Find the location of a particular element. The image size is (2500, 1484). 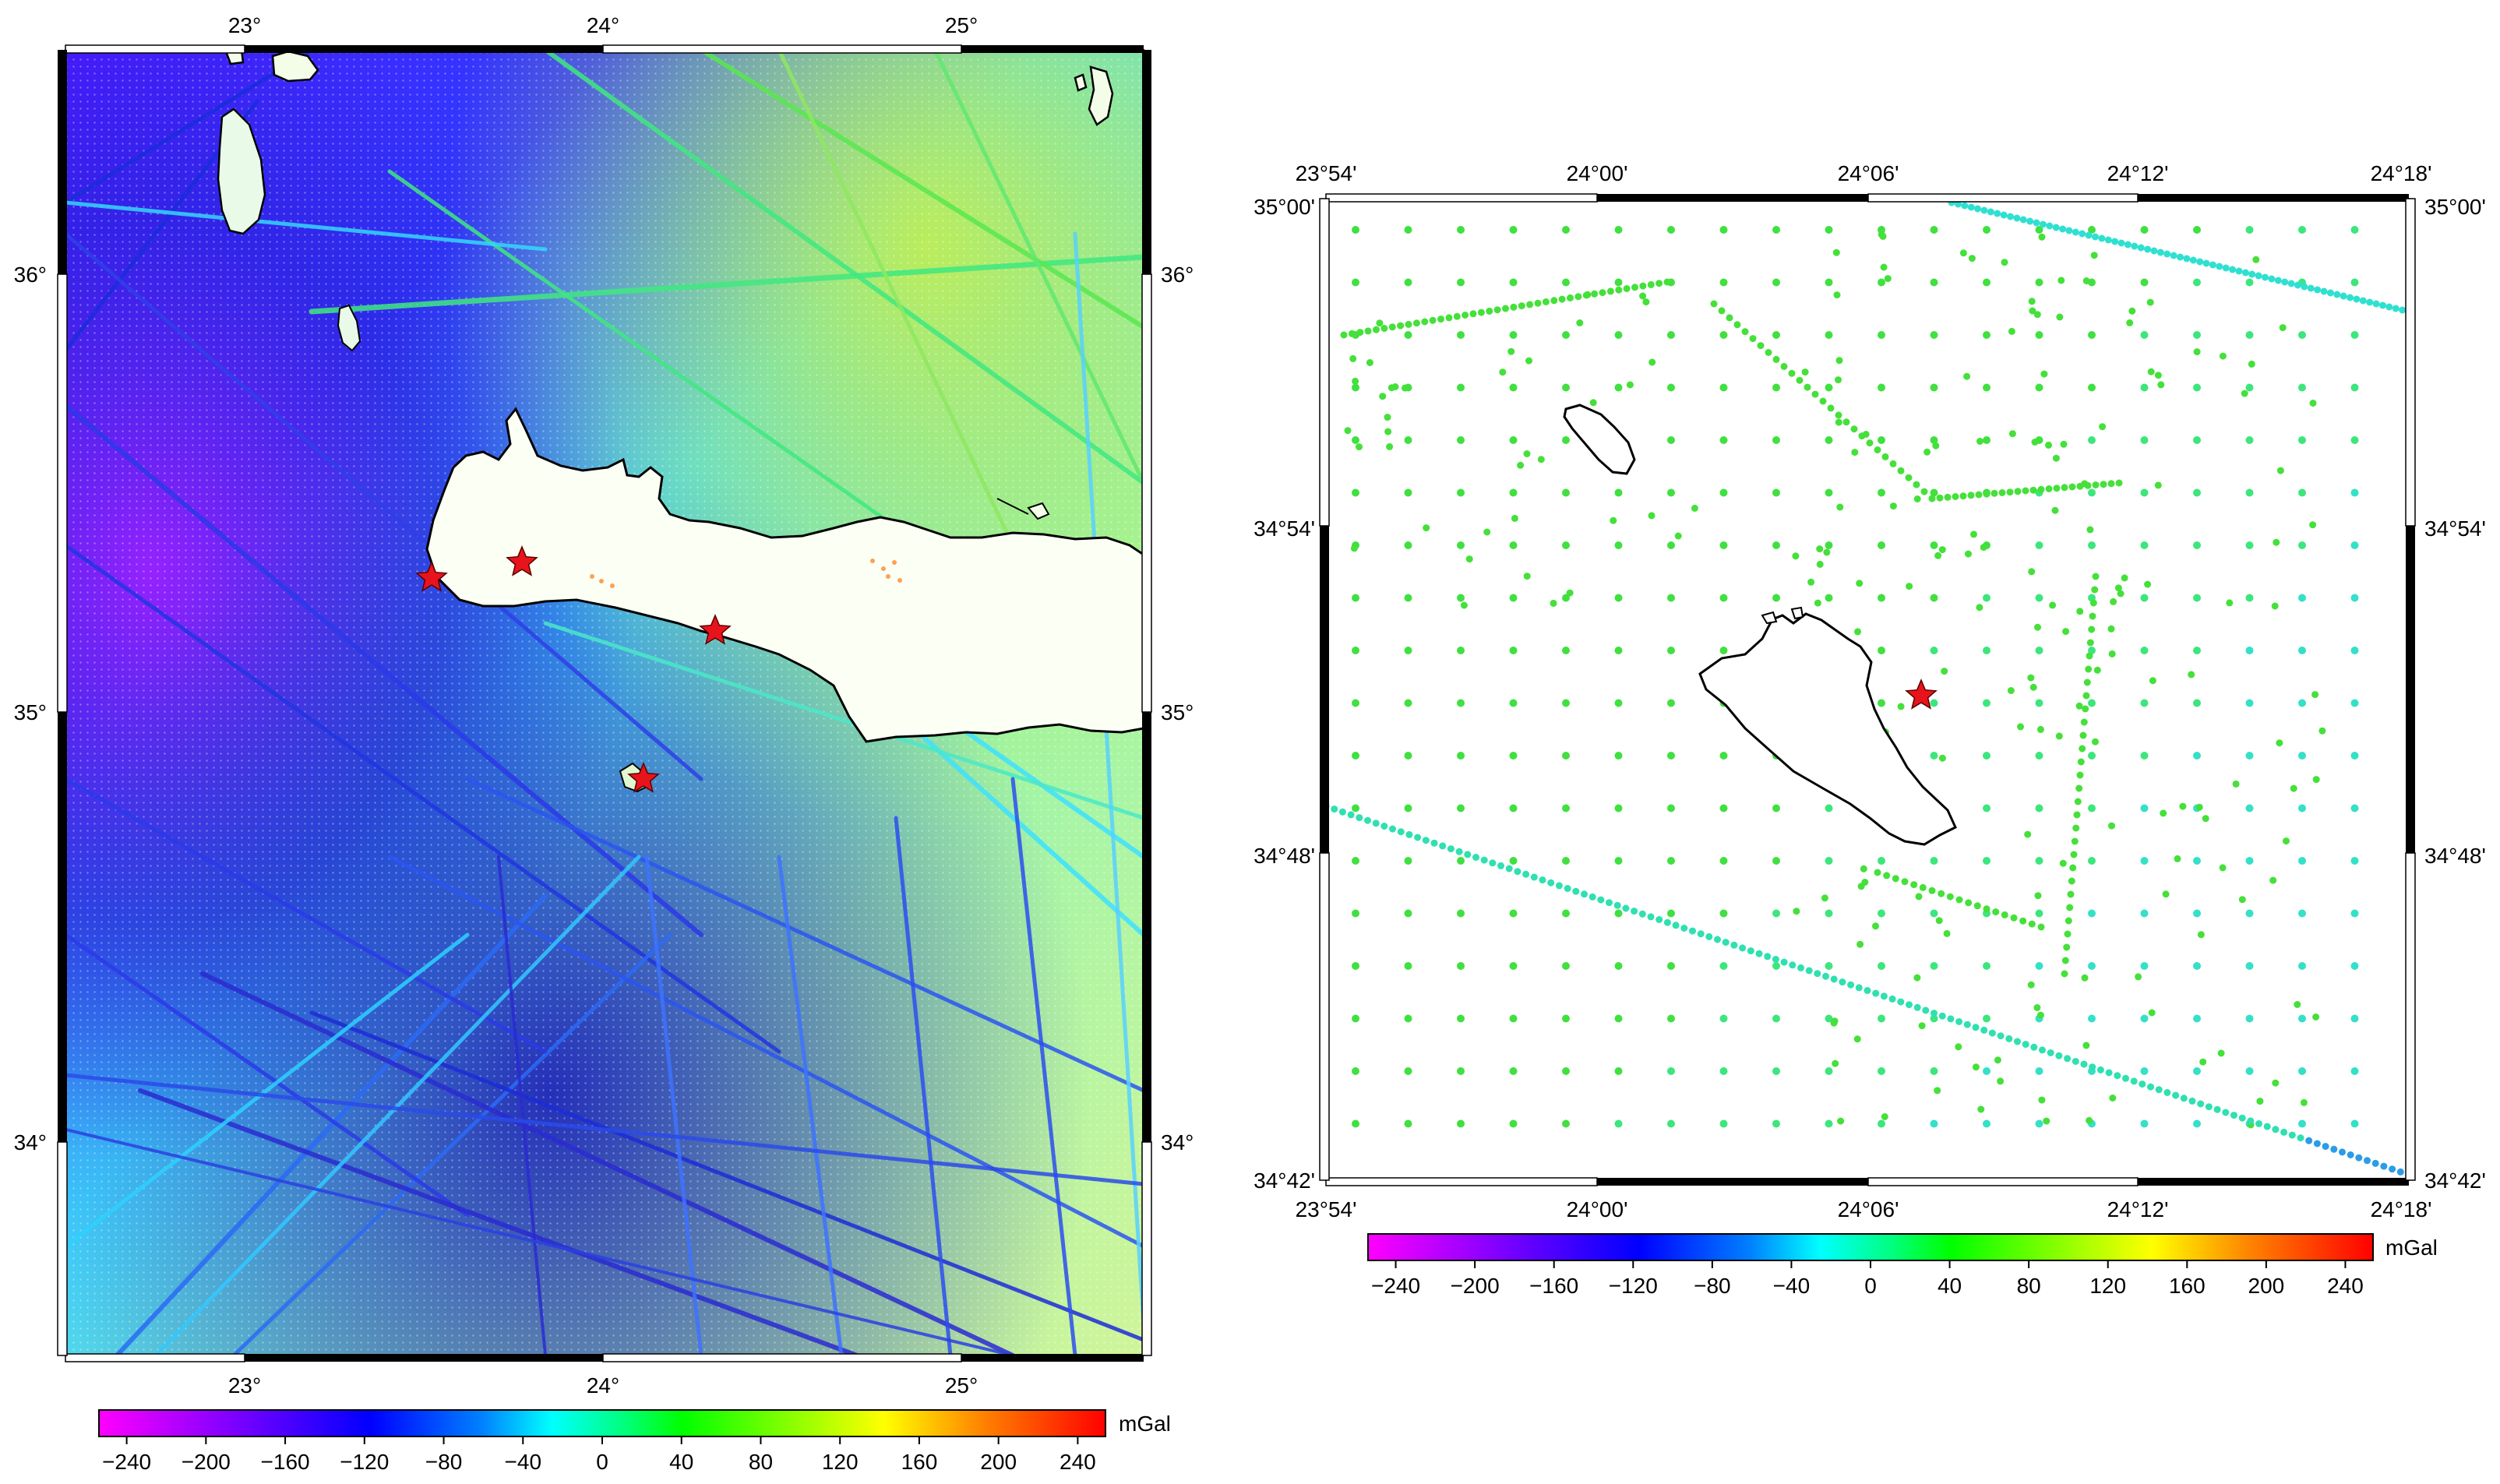

santorini-island-outline is located at coordinates (1094, 95).